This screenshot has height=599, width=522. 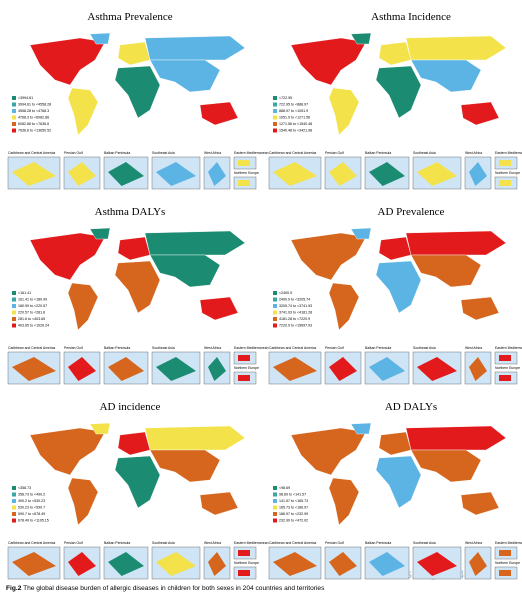 What do you see at coordinates (411, 17) in the screenshot?
I see `panel-title: Asthma Incidence` at bounding box center [411, 17].